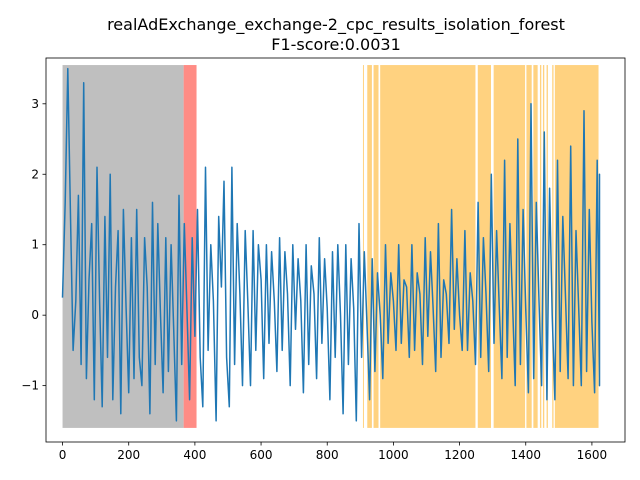  What do you see at coordinates (525, 455) in the screenshot?
I see `x-tick-label-7: 1400` at bounding box center [525, 455].